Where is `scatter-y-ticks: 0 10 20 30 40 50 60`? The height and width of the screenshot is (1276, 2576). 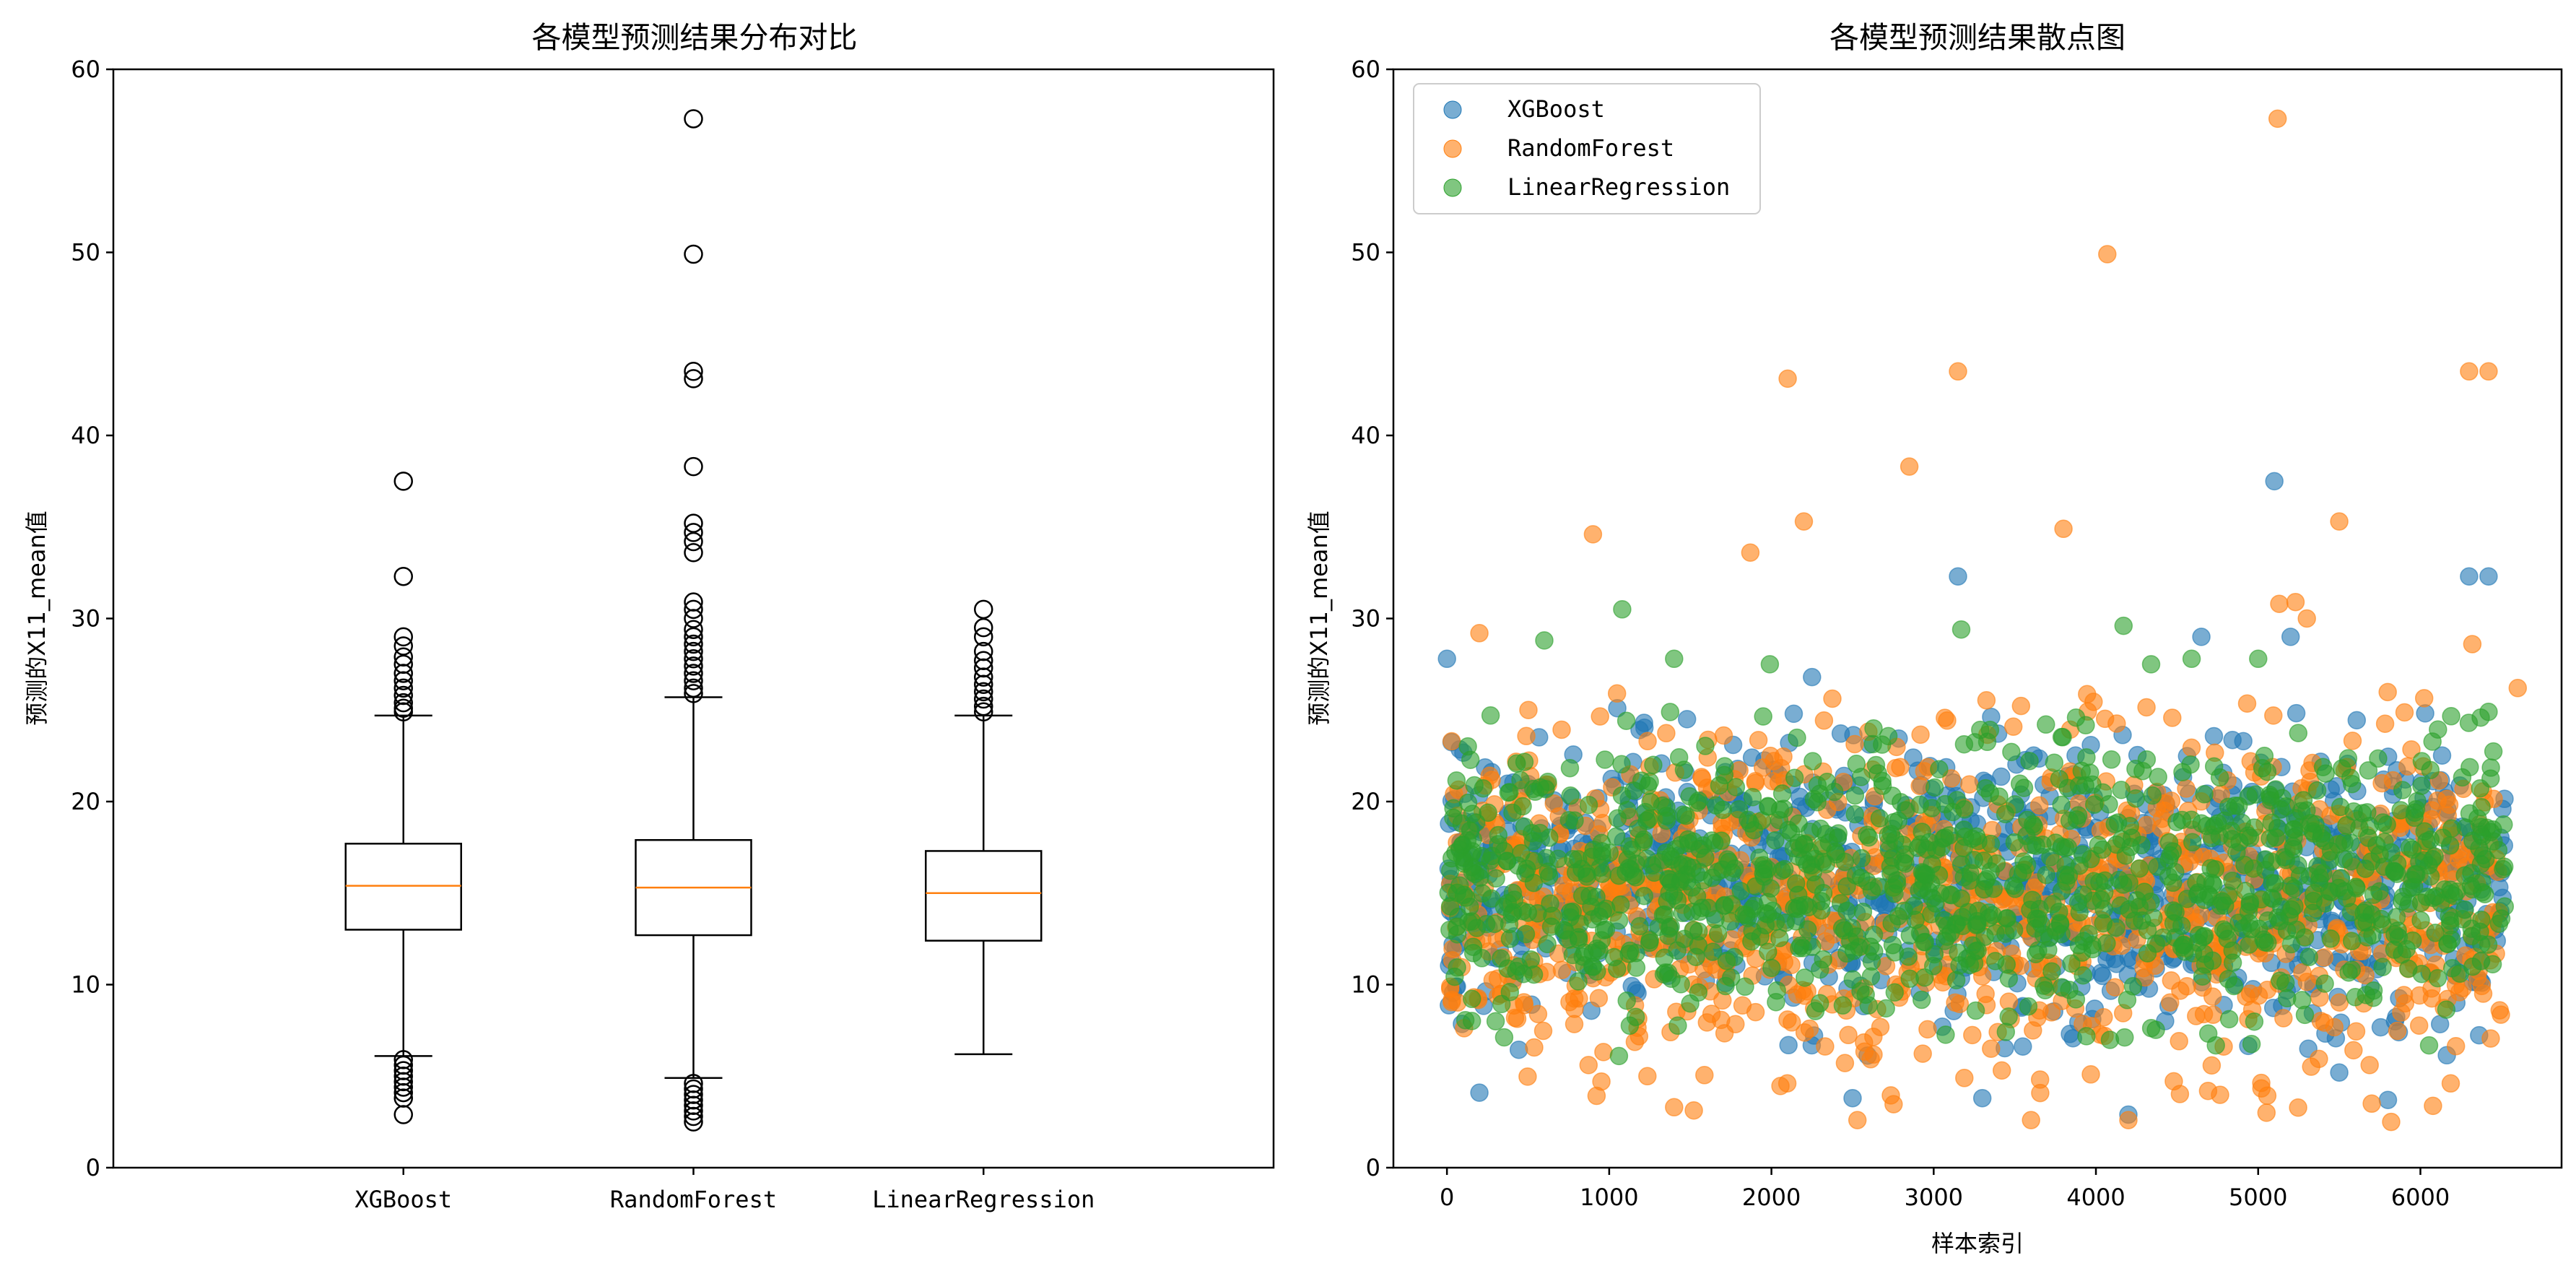
scatter-y-ticks: 0 10 20 30 40 50 60 is located at coordinates (1372, 618).